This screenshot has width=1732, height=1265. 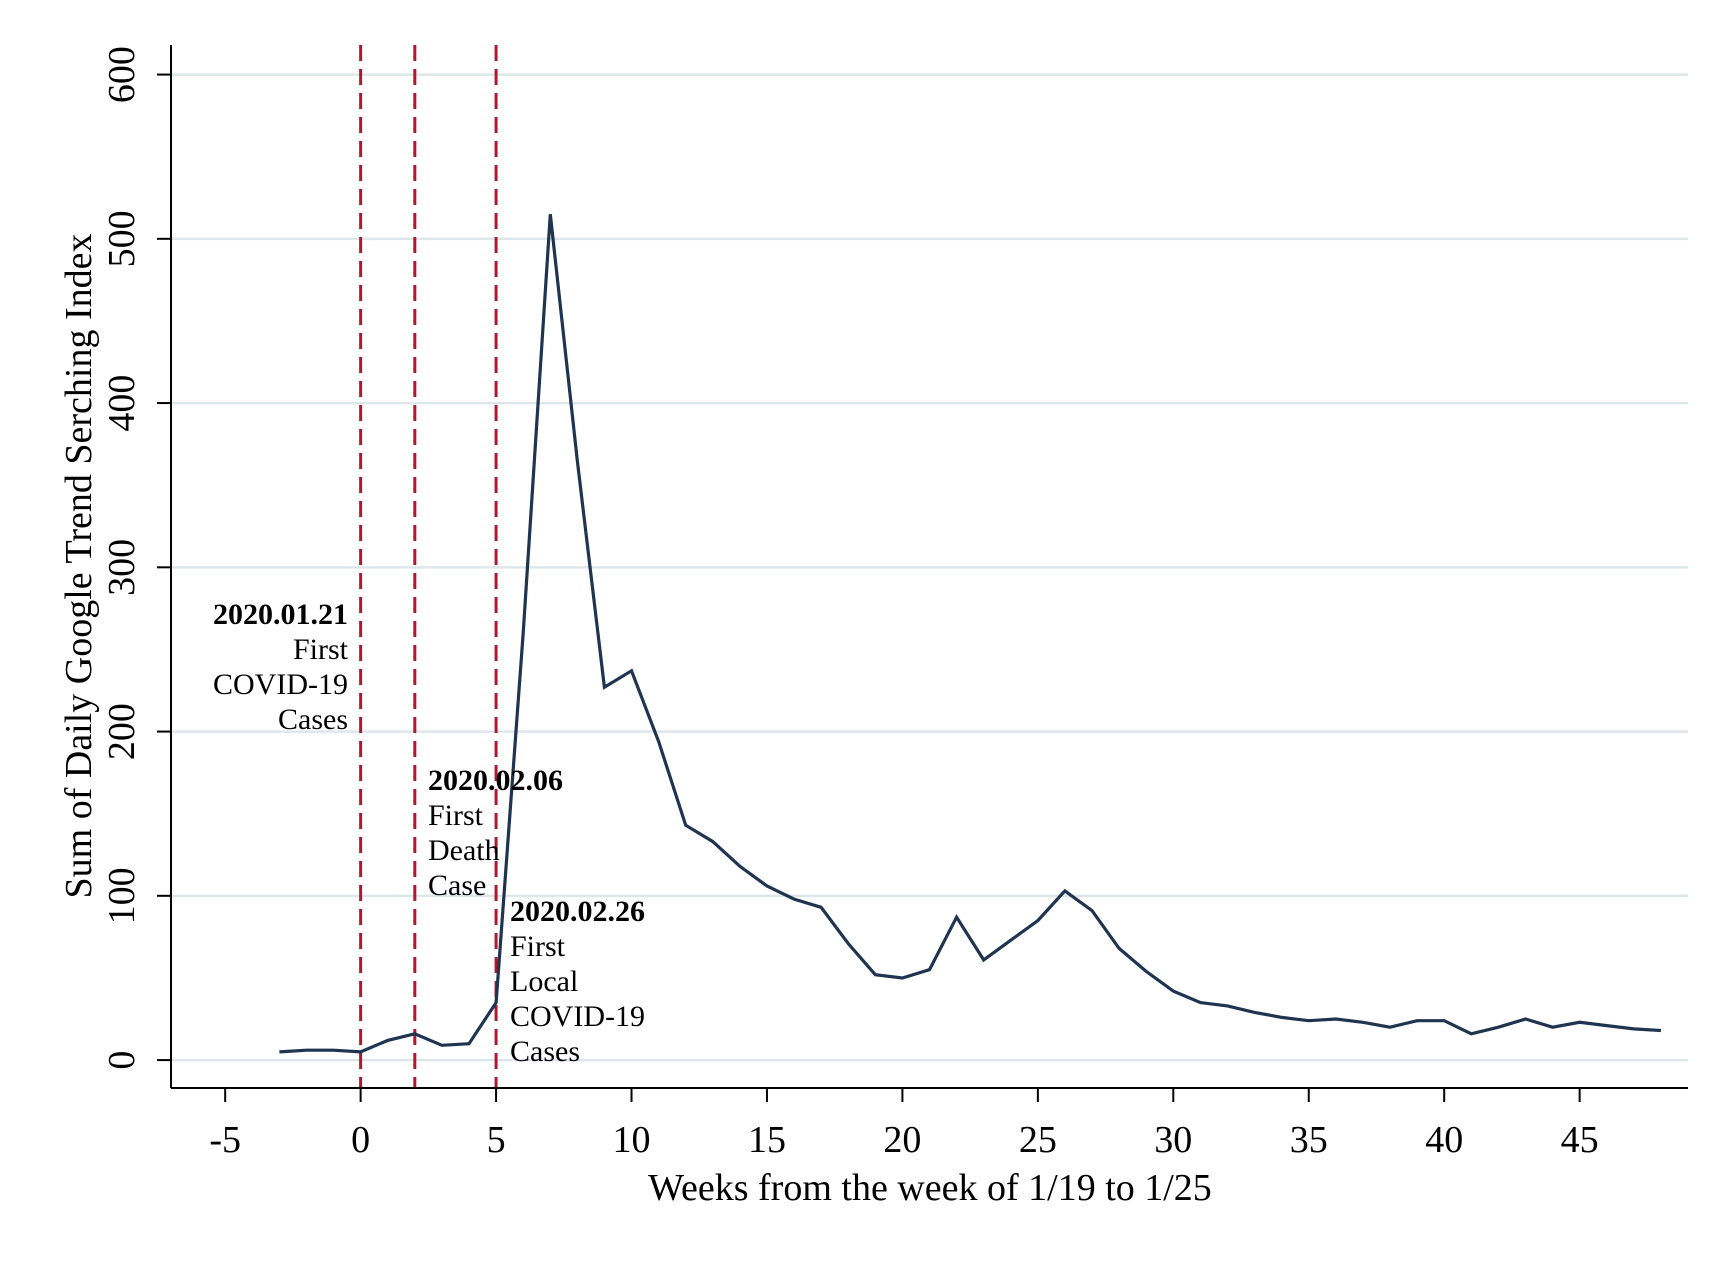 What do you see at coordinates (1038, 1140) in the screenshot?
I see `x-tick-label: 25` at bounding box center [1038, 1140].